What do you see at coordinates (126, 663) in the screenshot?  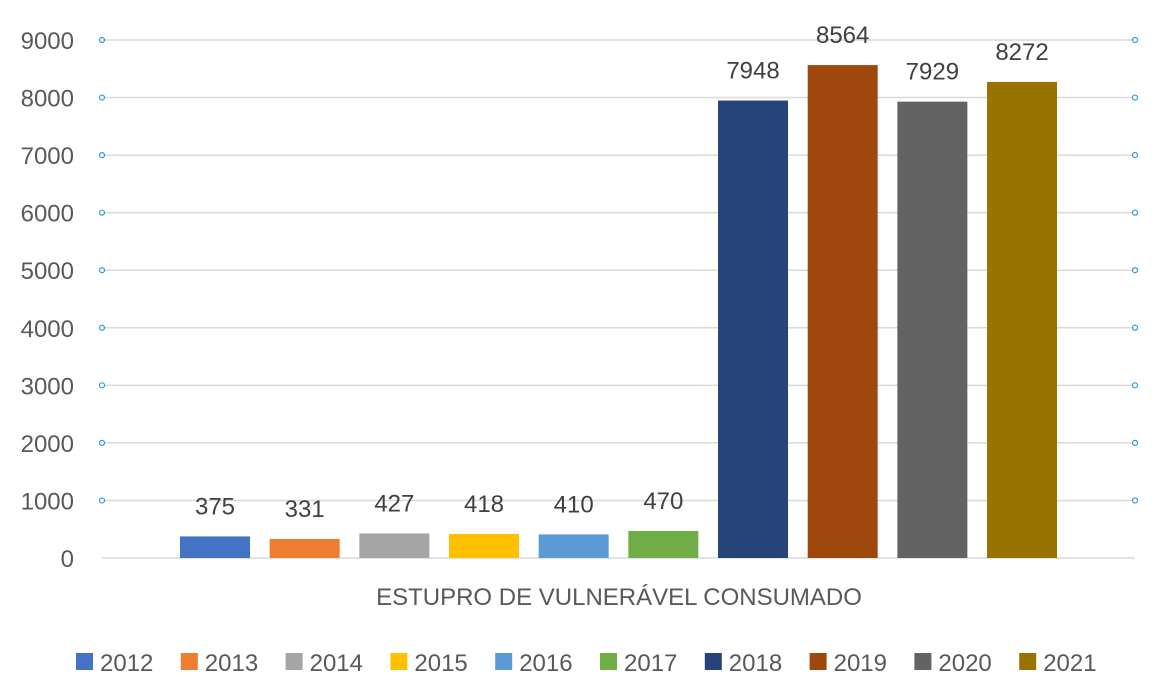 I see `legend-label-2012: 2012` at bounding box center [126, 663].